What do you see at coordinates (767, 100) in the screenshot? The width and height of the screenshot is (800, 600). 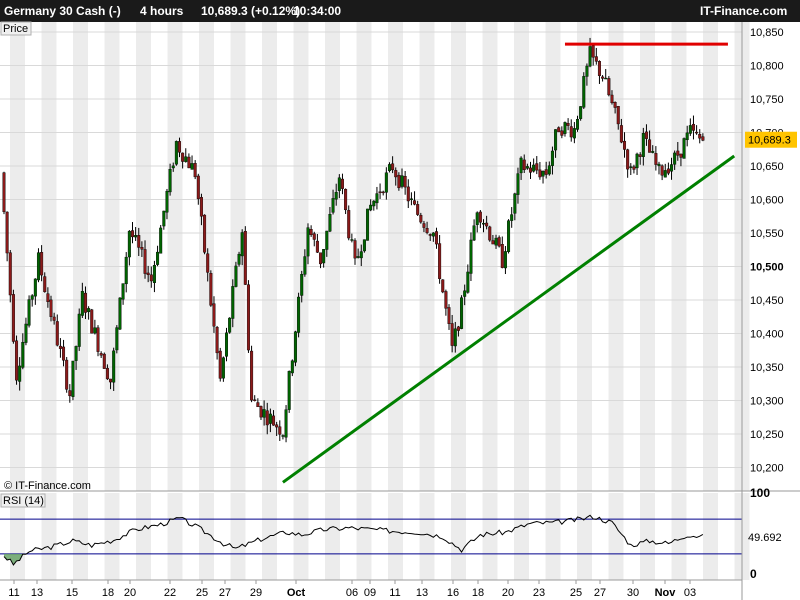 I see `y-tick-label: 10,750` at bounding box center [767, 100].